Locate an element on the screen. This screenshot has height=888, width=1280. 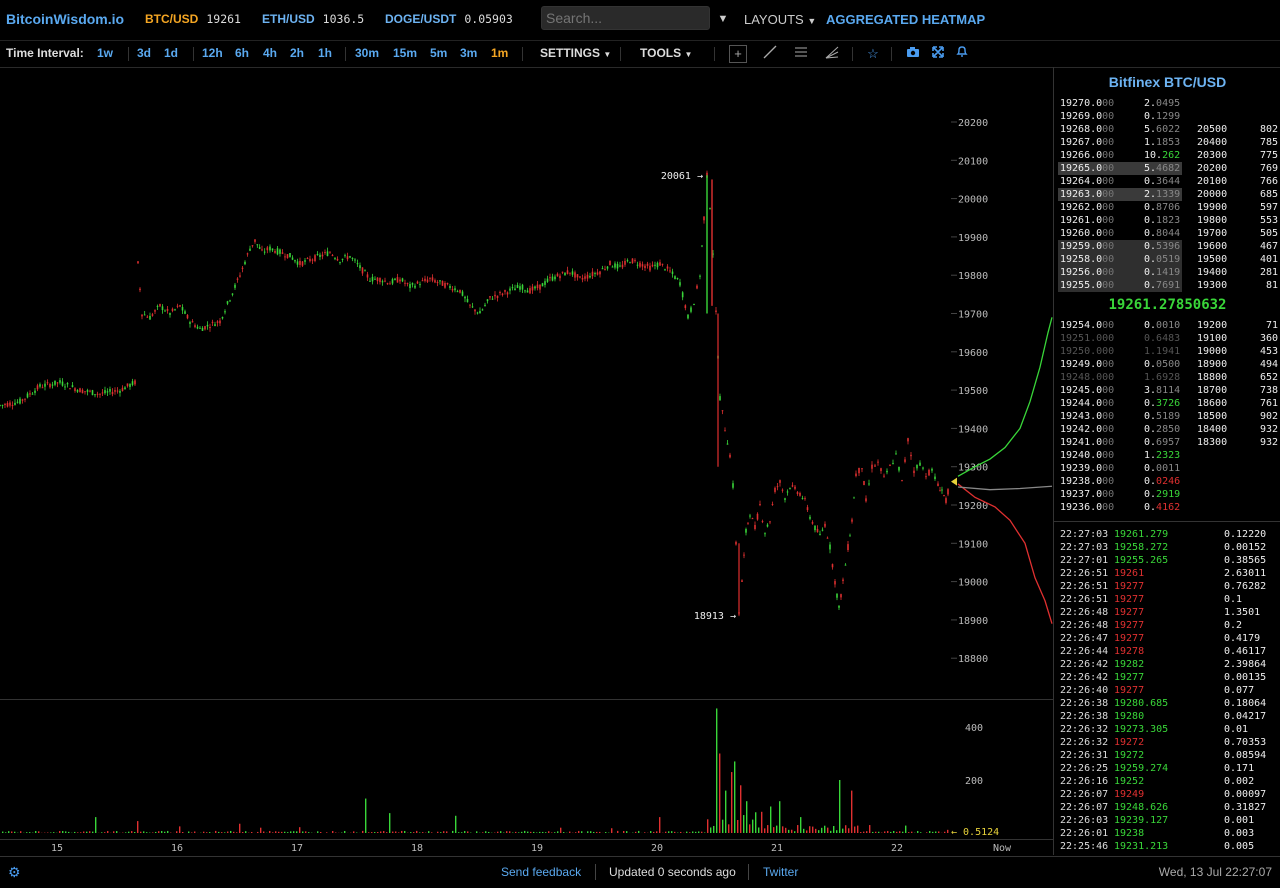
interval-1w: 1w is located at coordinates (105, 53).